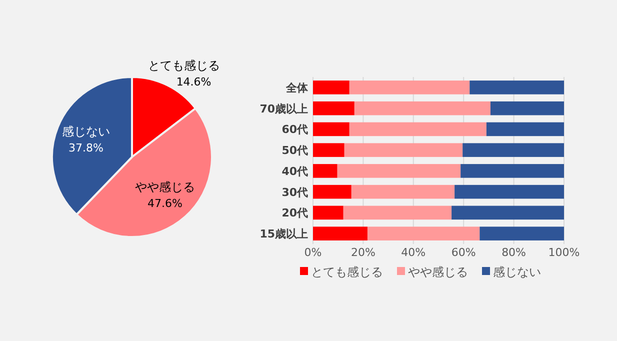 This screenshot has height=341, width=617. Describe the element at coordinates (313, 252) in the screenshot. I see `x-tick-label: 0%` at that location.